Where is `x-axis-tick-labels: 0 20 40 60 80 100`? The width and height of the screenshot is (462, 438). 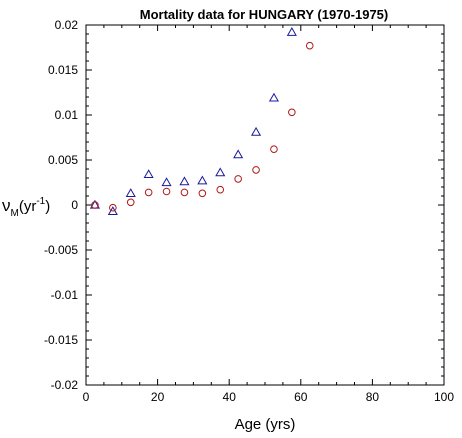 x-axis-tick-labels: 0 20 40 60 80 100 is located at coordinates (269, 397).